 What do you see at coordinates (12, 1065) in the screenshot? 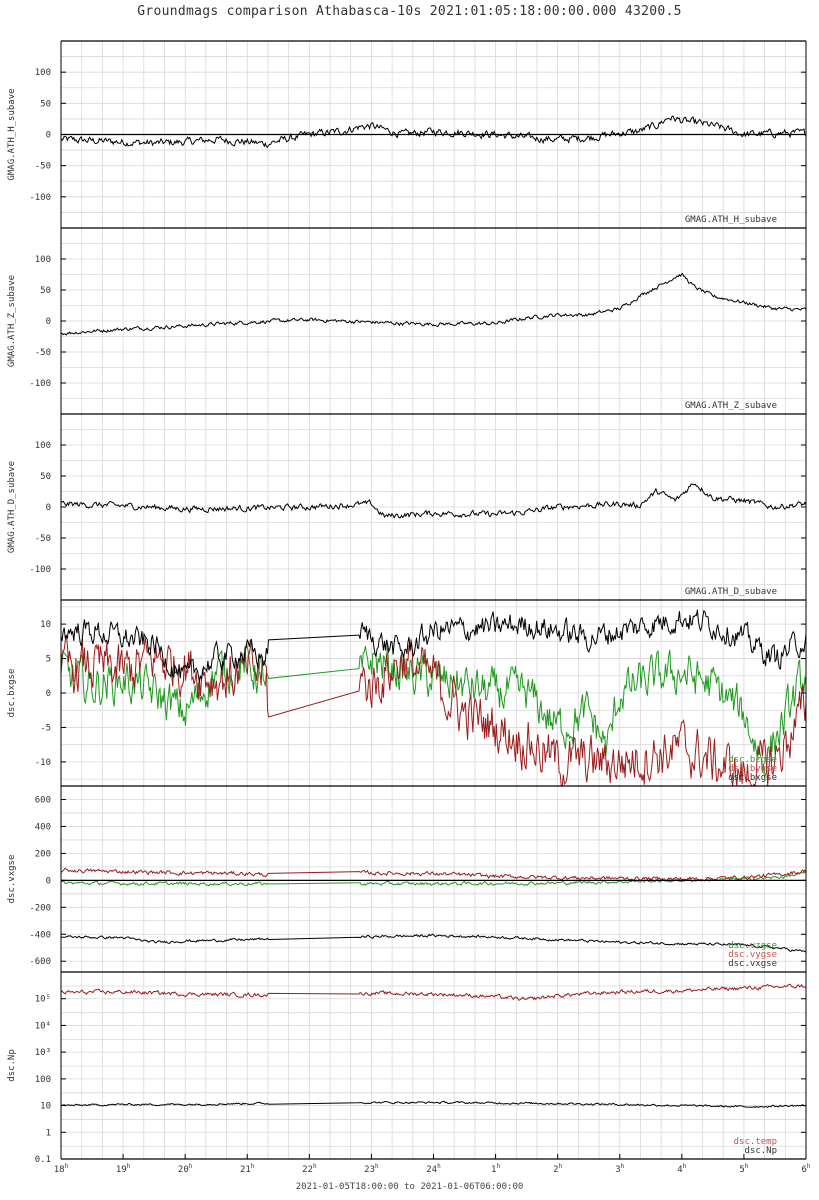
I see `y-axis-label: dsc.Np` at bounding box center [12, 1065].